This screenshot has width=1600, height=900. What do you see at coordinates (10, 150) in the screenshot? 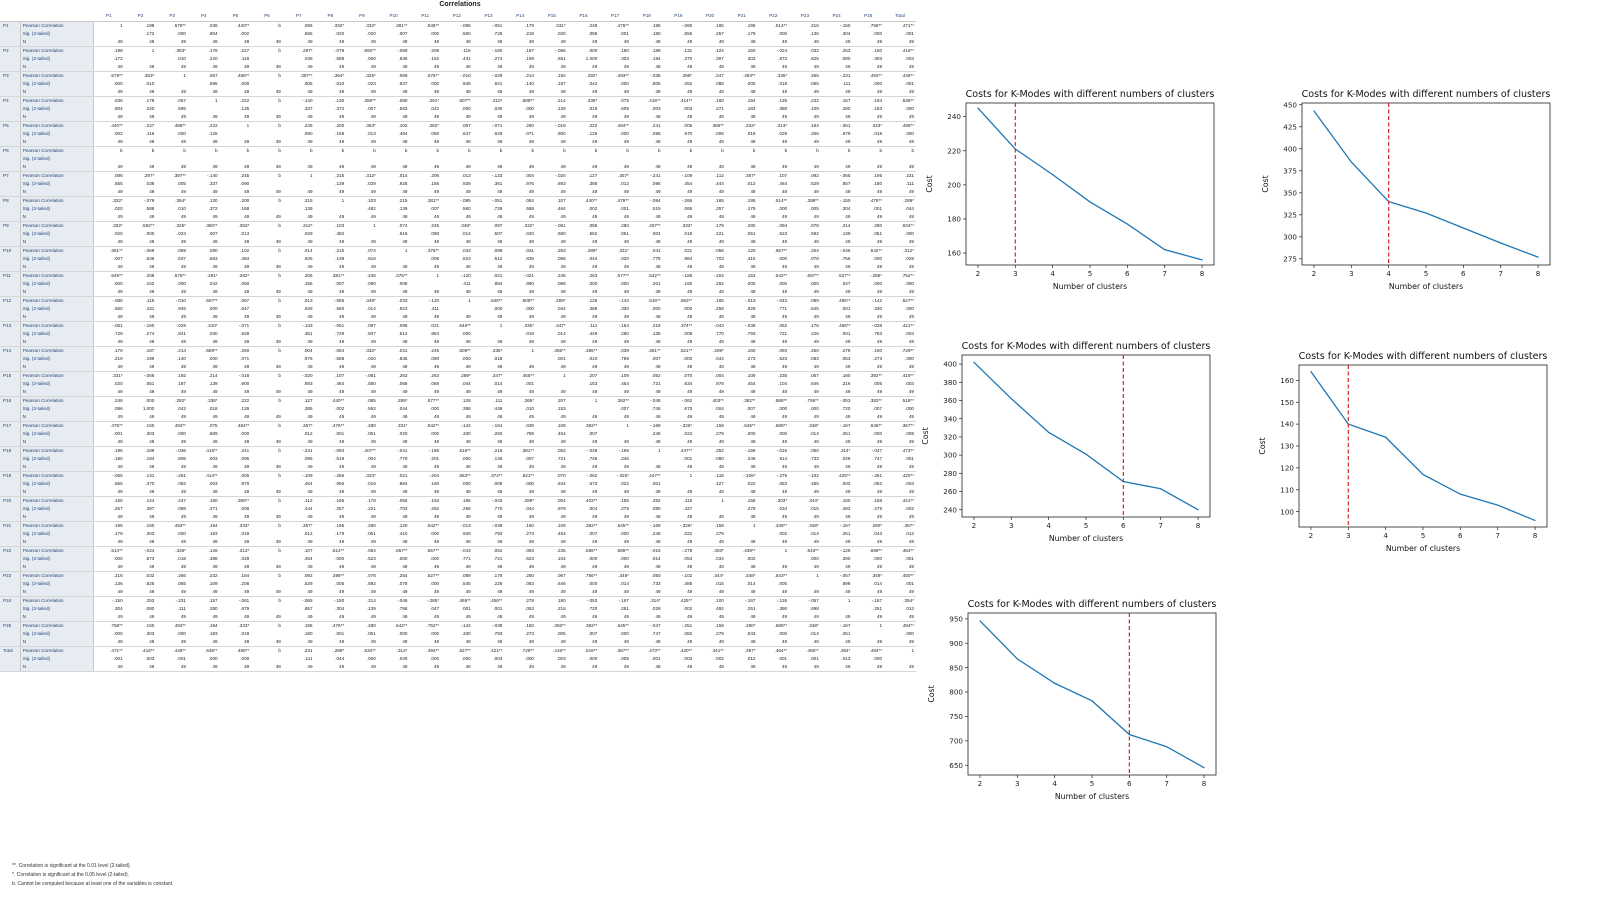
I see `row-variable-label: P6` at bounding box center [10, 150].